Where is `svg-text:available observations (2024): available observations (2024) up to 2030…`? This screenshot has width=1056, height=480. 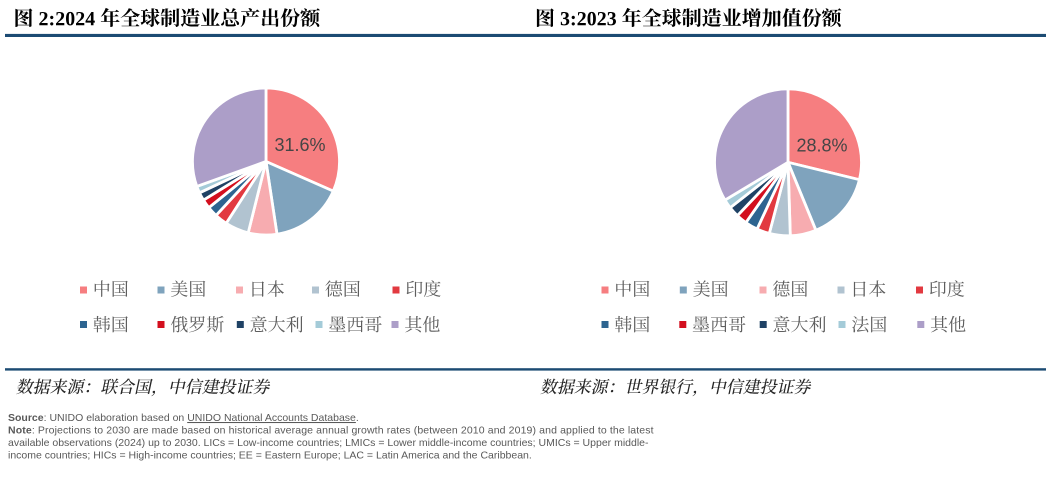 svg-text:available observations (2024): available observations (2024) up to 2030… is located at coordinates (328, 443).